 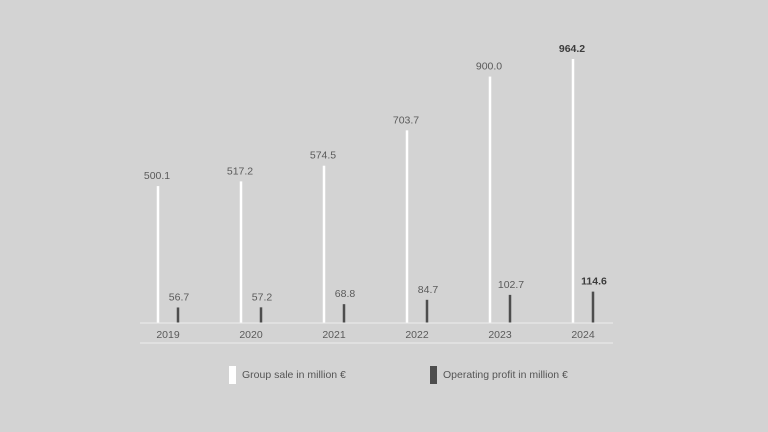 I want to click on x-tick-2024: 2024, so click(x=583, y=335).